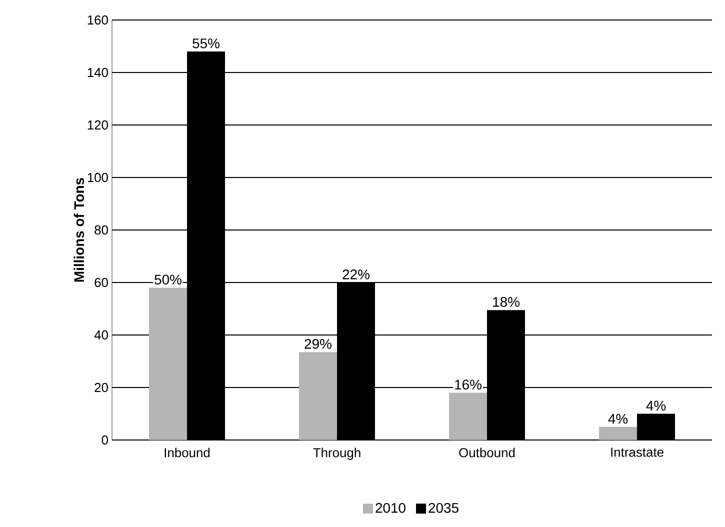  Describe the element at coordinates (98, 177) in the screenshot. I see `y-tick-label: 100` at that location.